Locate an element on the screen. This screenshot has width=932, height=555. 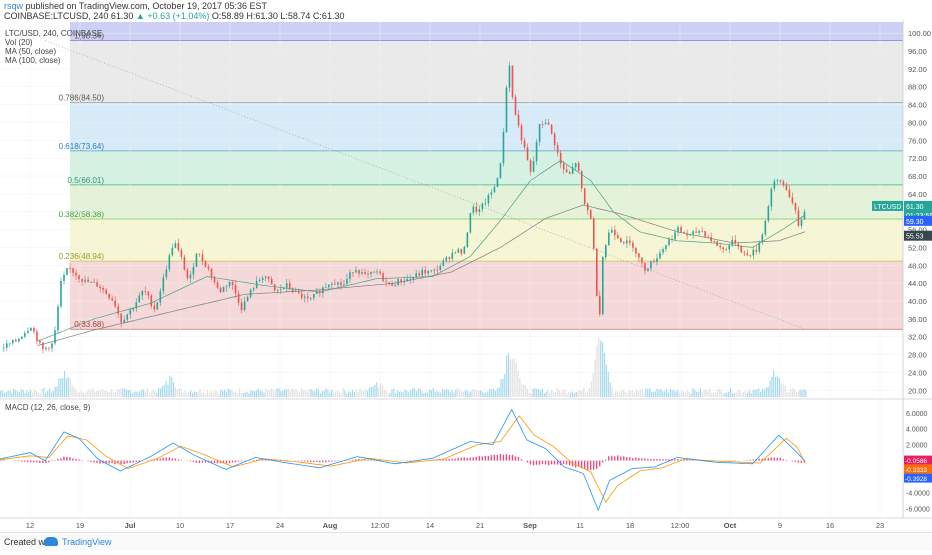
time-tick-label: 16 is located at coordinates (830, 525).